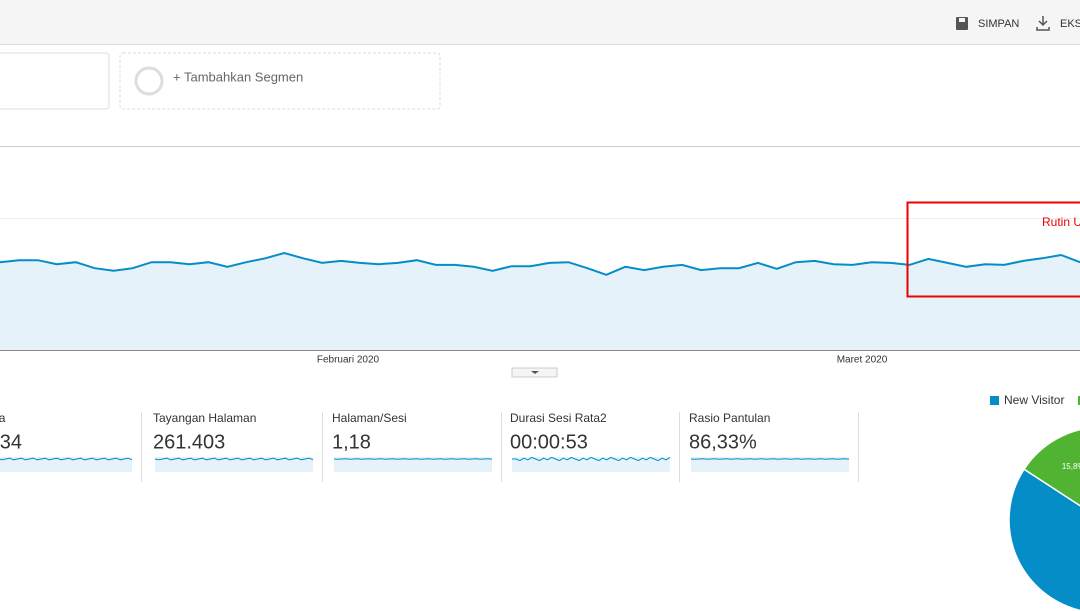  I want to click on export-icon, so click(1043, 23).